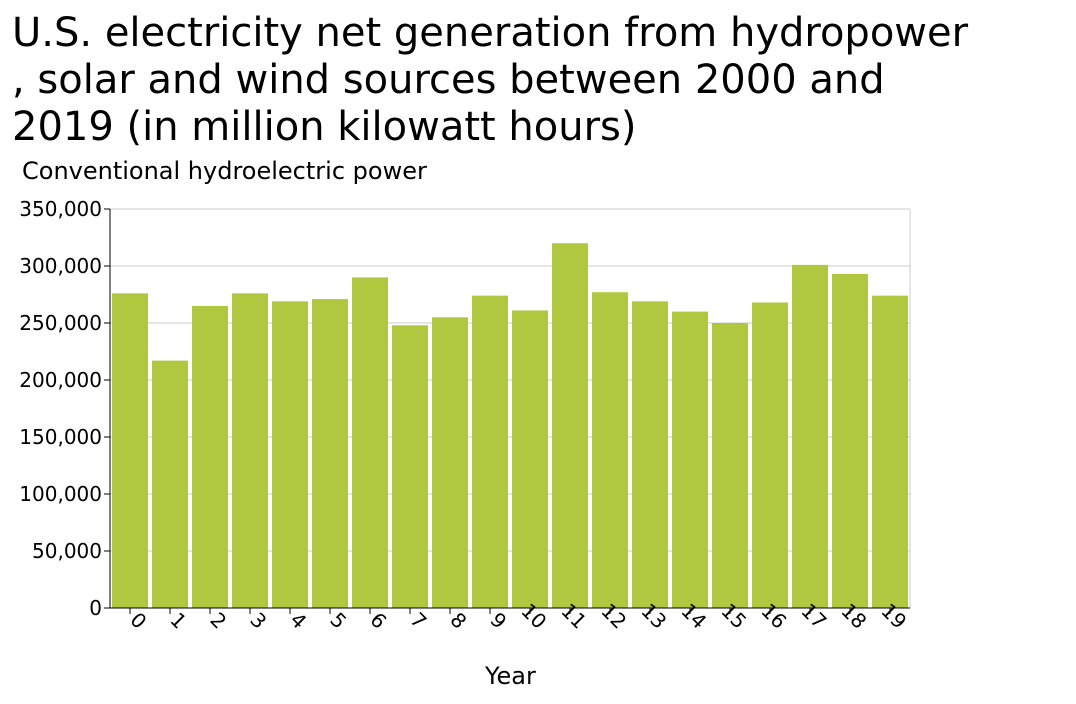 The image size is (1076, 704). I want to click on y-tick-label: 50,000, so click(67, 551).